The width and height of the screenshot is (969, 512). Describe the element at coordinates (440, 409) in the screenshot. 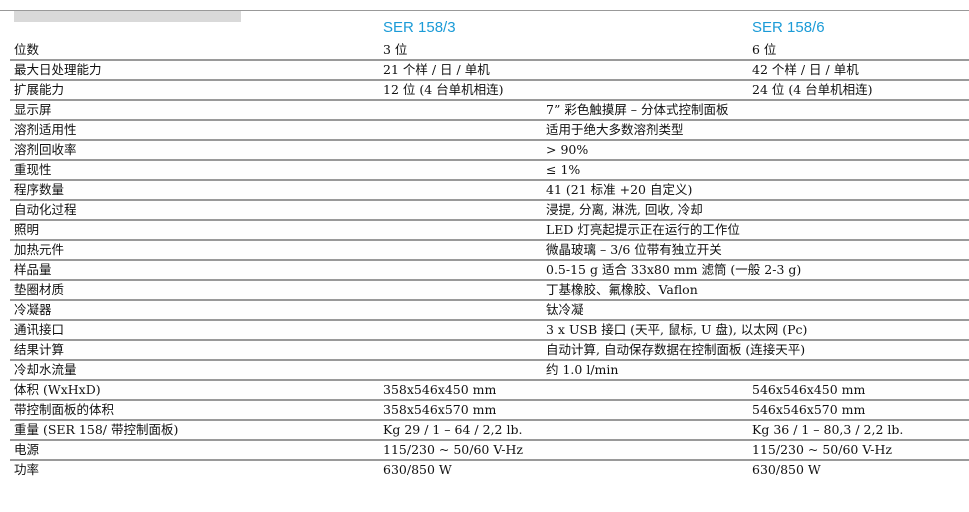

I see `row-value-ser-158-3: 358x546x570 mm` at that location.